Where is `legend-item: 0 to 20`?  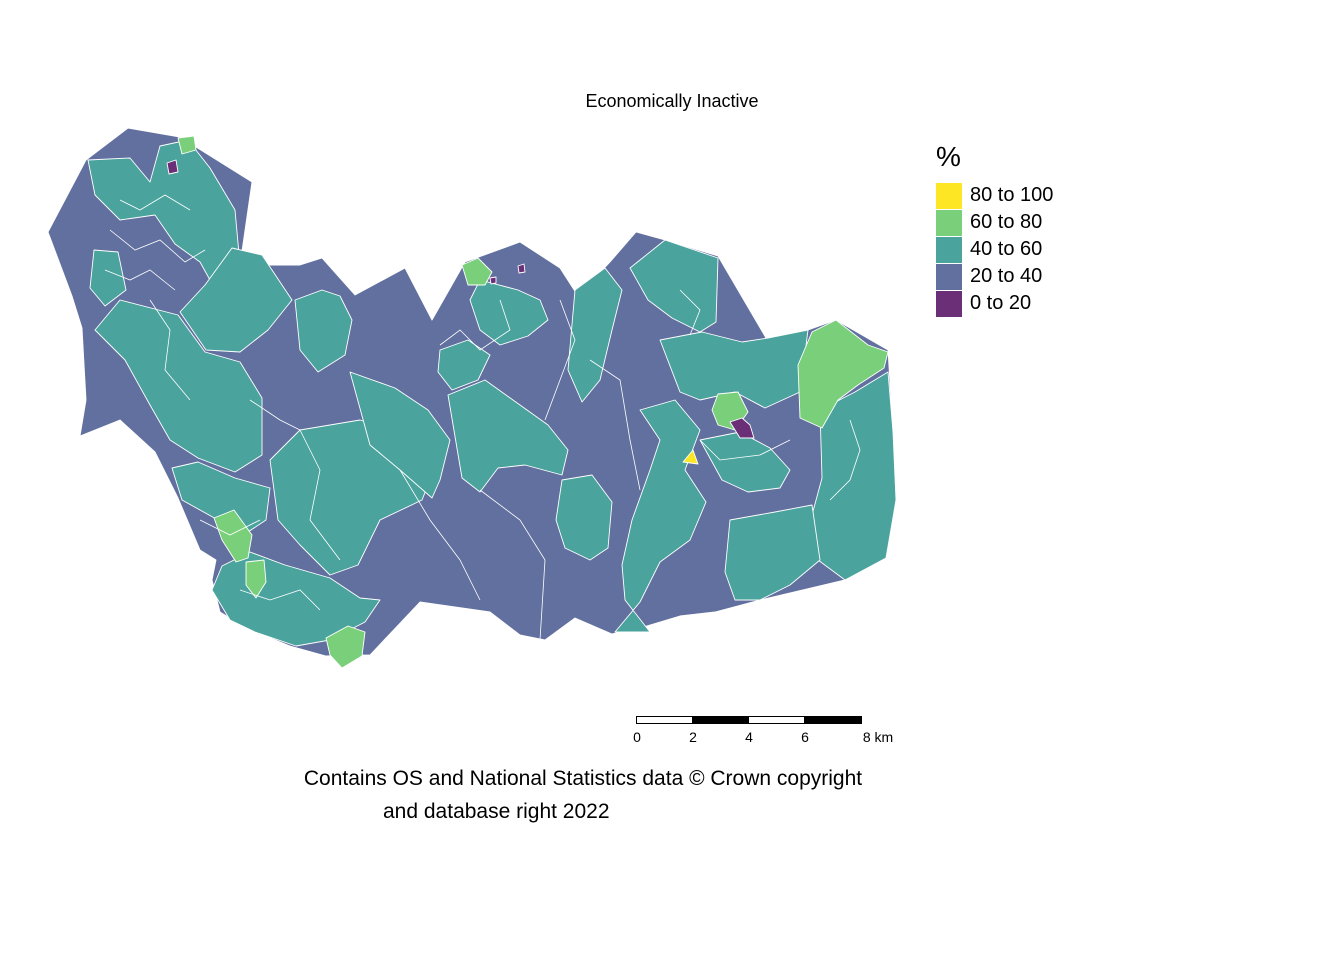 legend-item: 0 to 20 is located at coordinates (994, 303).